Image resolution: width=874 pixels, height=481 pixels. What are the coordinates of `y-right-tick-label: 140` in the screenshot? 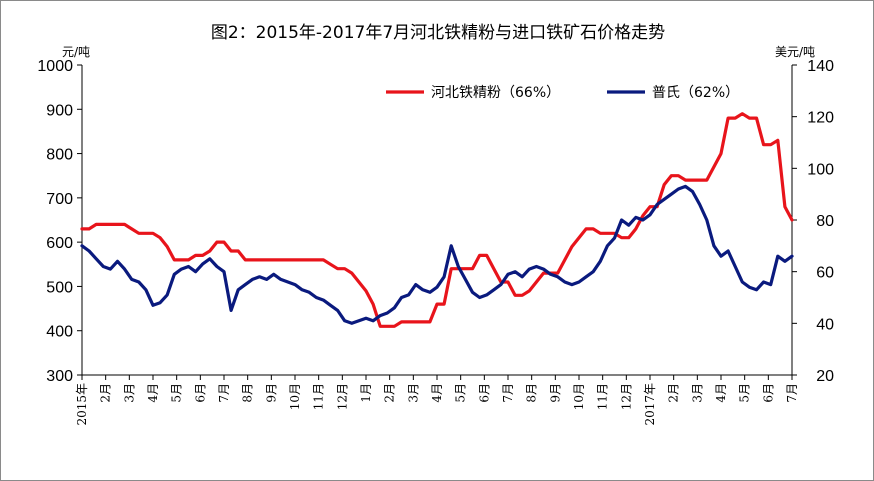 It's located at (820, 66).